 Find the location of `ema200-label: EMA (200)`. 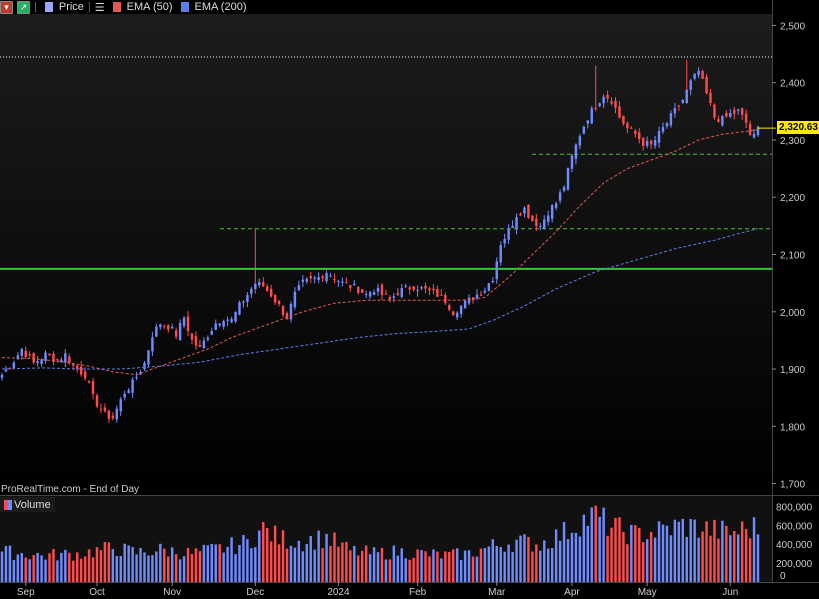

ema200-label: EMA (200) is located at coordinates (220, 7).